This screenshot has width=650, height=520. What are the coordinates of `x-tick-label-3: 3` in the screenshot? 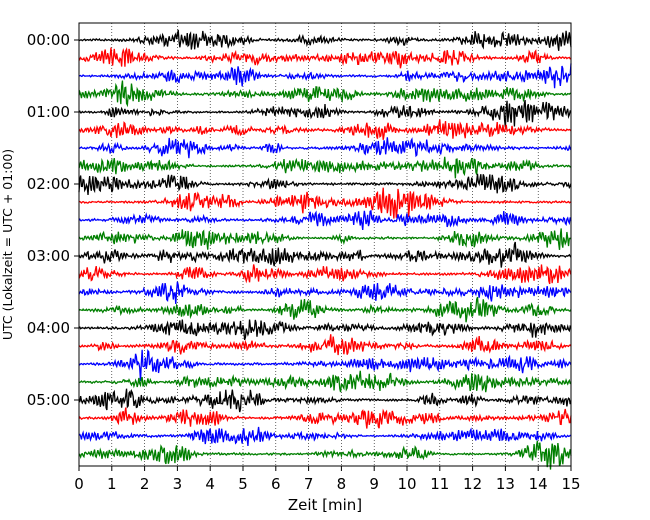 It's located at (178, 484).